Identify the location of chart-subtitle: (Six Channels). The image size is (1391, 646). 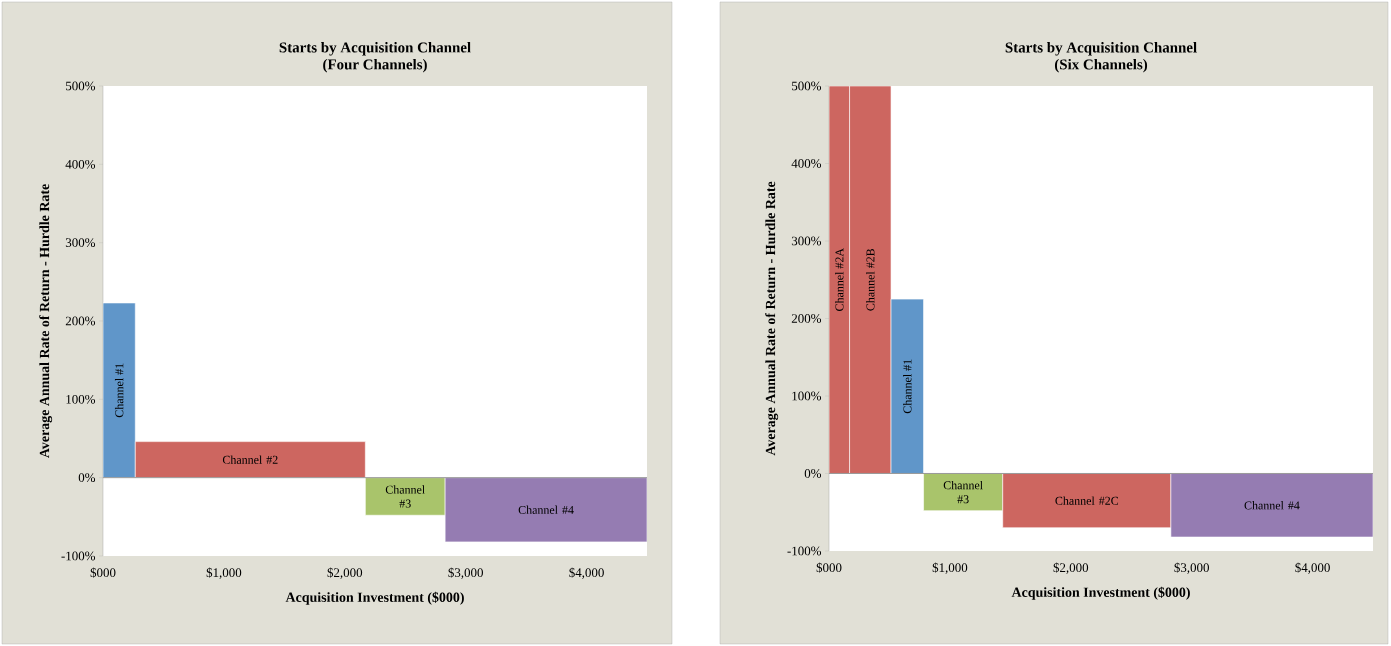
(1101, 65).